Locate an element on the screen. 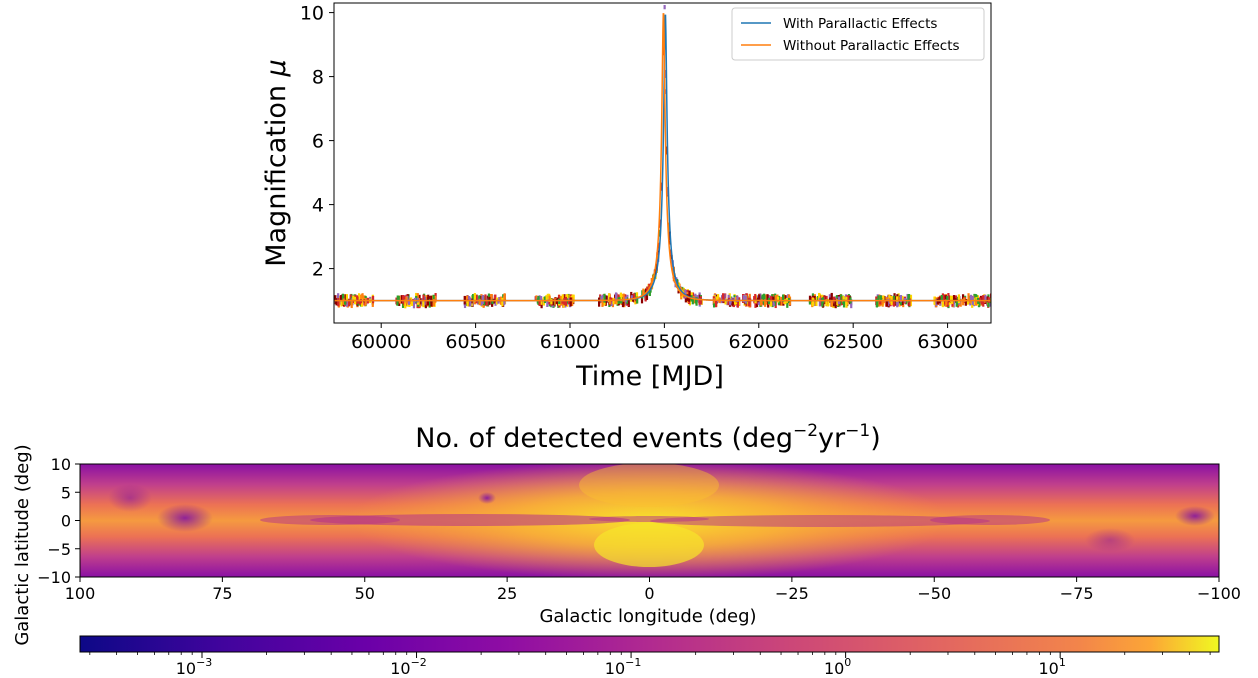  sky-map-title: No. of detected events (deg−2yr−1) is located at coordinates (647, 437).